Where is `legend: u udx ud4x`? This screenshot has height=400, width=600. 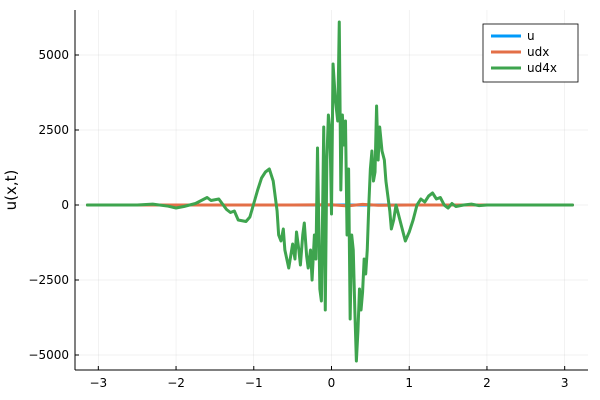 legend: u udx ud4x is located at coordinates (530, 53).